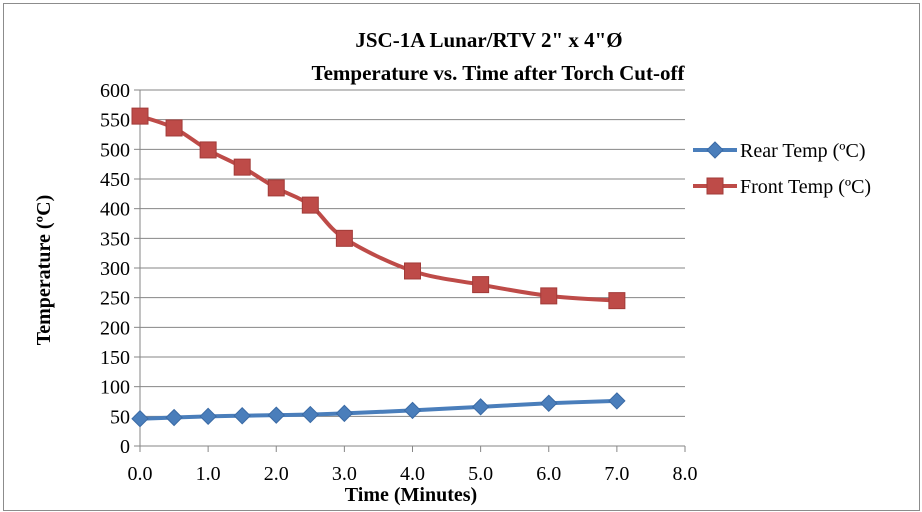 The height and width of the screenshot is (512, 922). Describe the element at coordinates (276, 474) in the screenshot. I see `x-tick-label: 2.0` at that location.